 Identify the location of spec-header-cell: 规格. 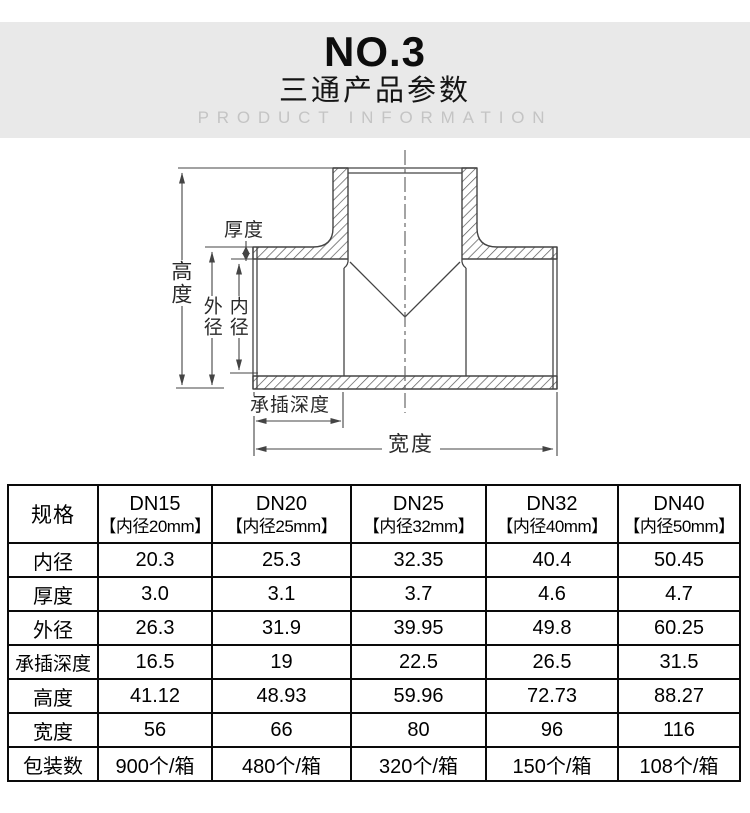
(53, 514).